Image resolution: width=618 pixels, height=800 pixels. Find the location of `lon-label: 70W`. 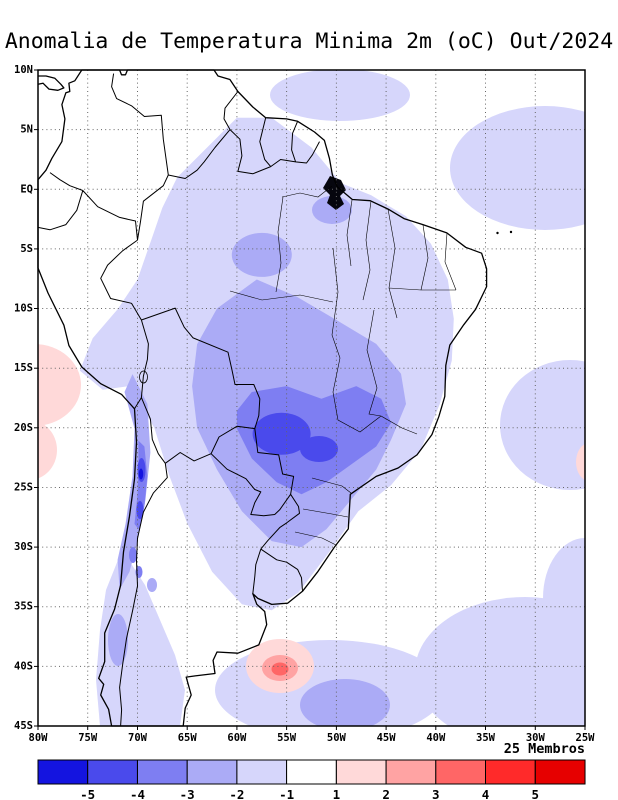

lon-label: 70W is located at coordinates (138, 738).